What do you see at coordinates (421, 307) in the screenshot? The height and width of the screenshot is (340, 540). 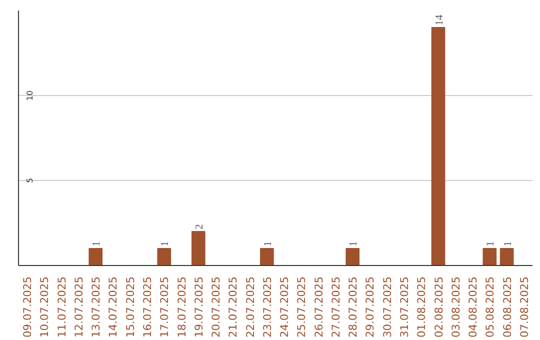 I see `x-tick-label: 01.08.2025` at bounding box center [421, 307].